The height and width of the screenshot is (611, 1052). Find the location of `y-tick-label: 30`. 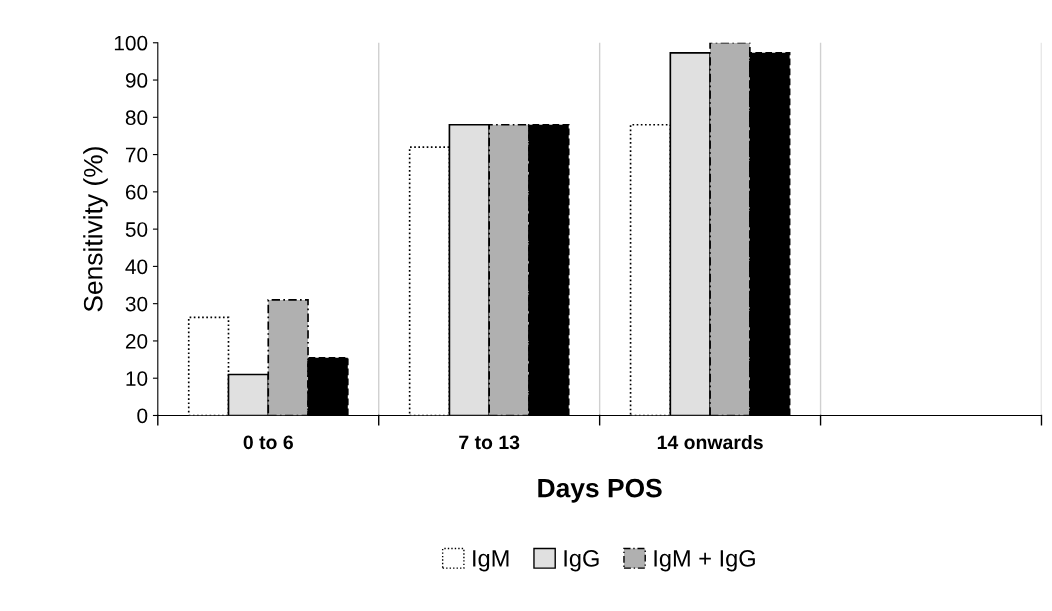

y-tick-label: 30 is located at coordinates (136, 304).